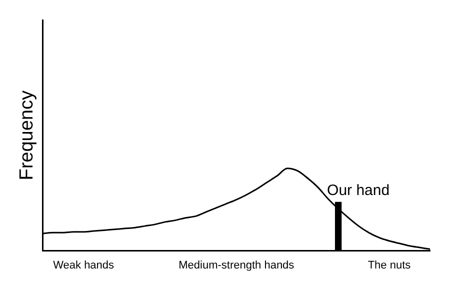 The height and width of the screenshot is (302, 462). Describe the element at coordinates (27, 135) in the screenshot. I see `y-axis-title: Frequency` at that location.